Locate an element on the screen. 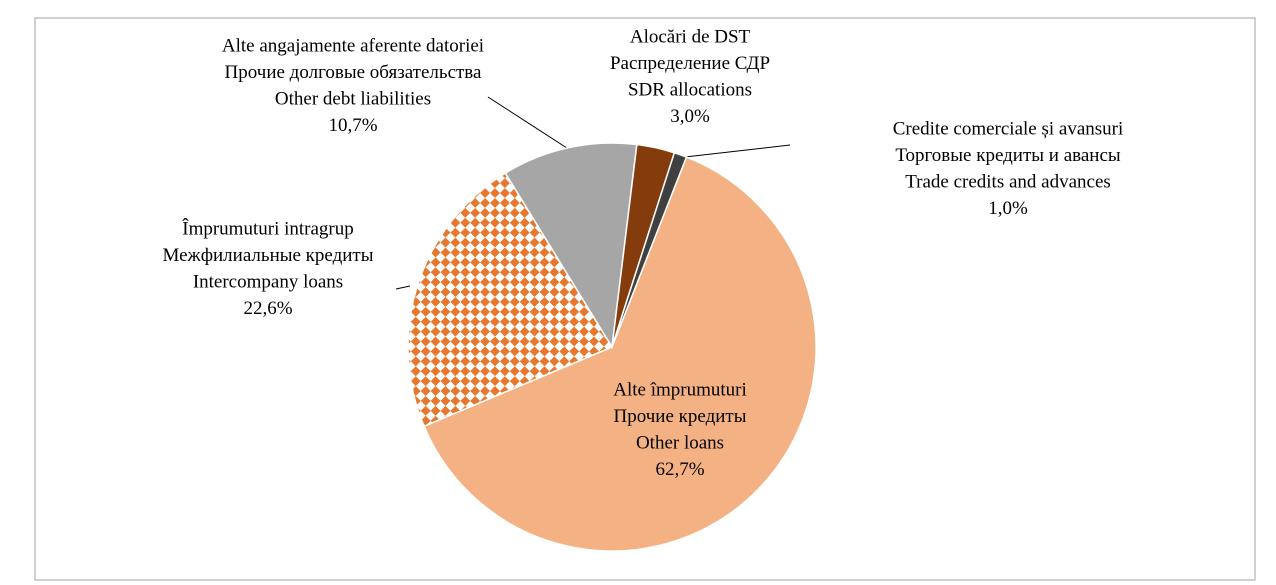 This screenshot has width=1276, height=585. value-label: 22,6% is located at coordinates (267, 308).